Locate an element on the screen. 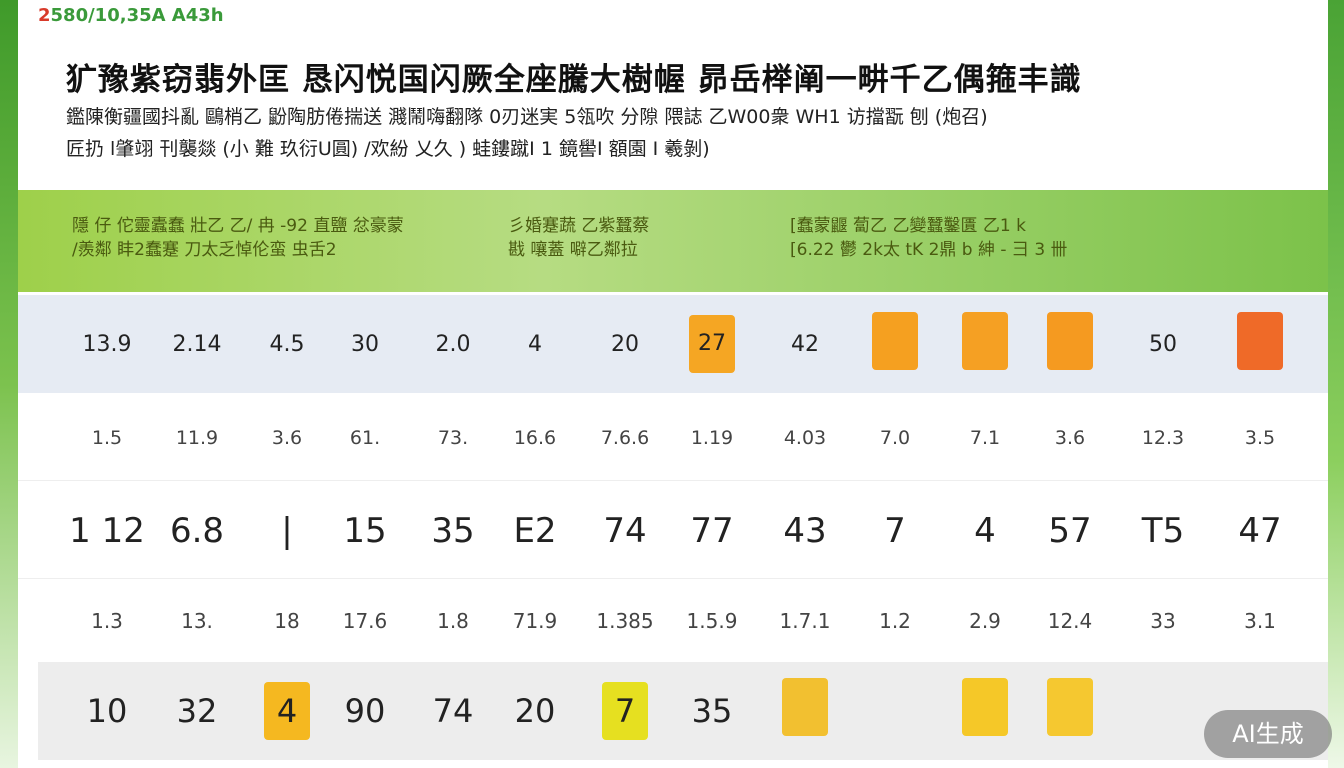  table-row: 10 32 4 90 74 20 7 35 is located at coordinates (683, 711).